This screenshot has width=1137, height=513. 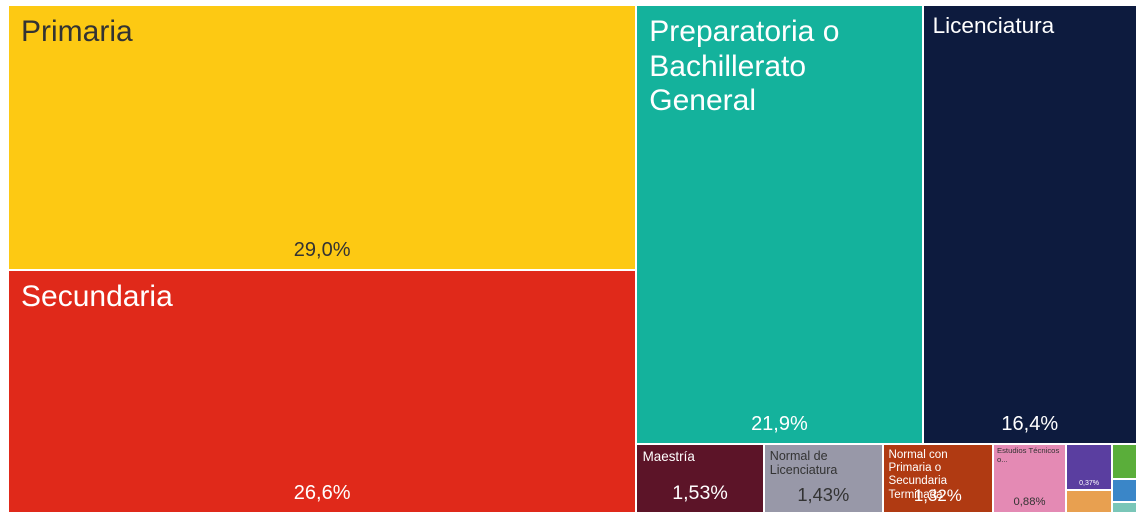 I want to click on cell-label: Primaria, so click(x=77, y=31).